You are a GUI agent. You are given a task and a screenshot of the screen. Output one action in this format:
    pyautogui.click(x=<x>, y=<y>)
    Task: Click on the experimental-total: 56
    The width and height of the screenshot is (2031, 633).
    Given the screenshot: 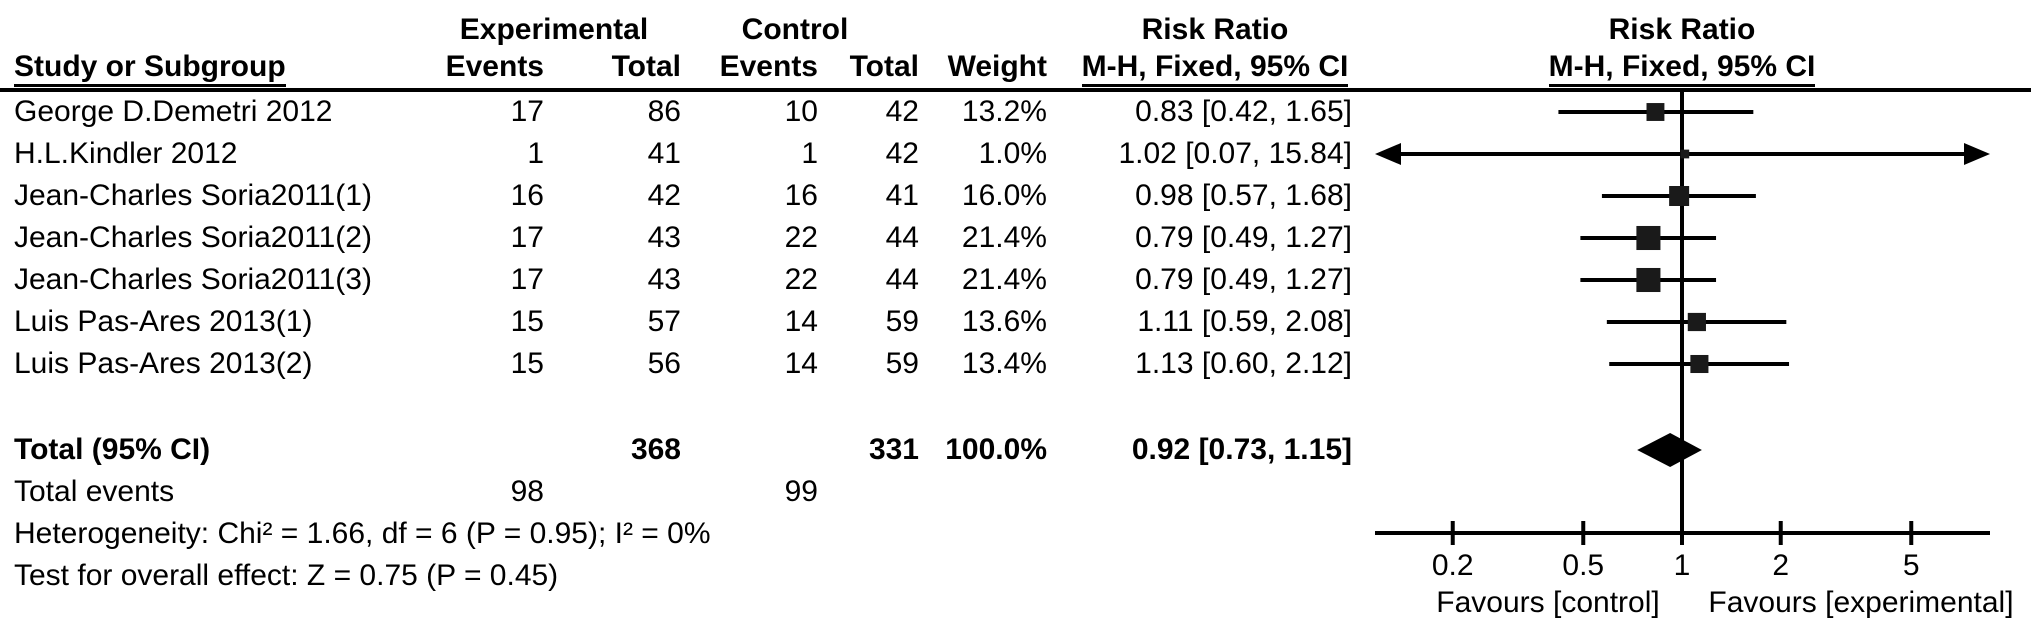 What is the action you would take?
    pyautogui.click(x=664, y=363)
    